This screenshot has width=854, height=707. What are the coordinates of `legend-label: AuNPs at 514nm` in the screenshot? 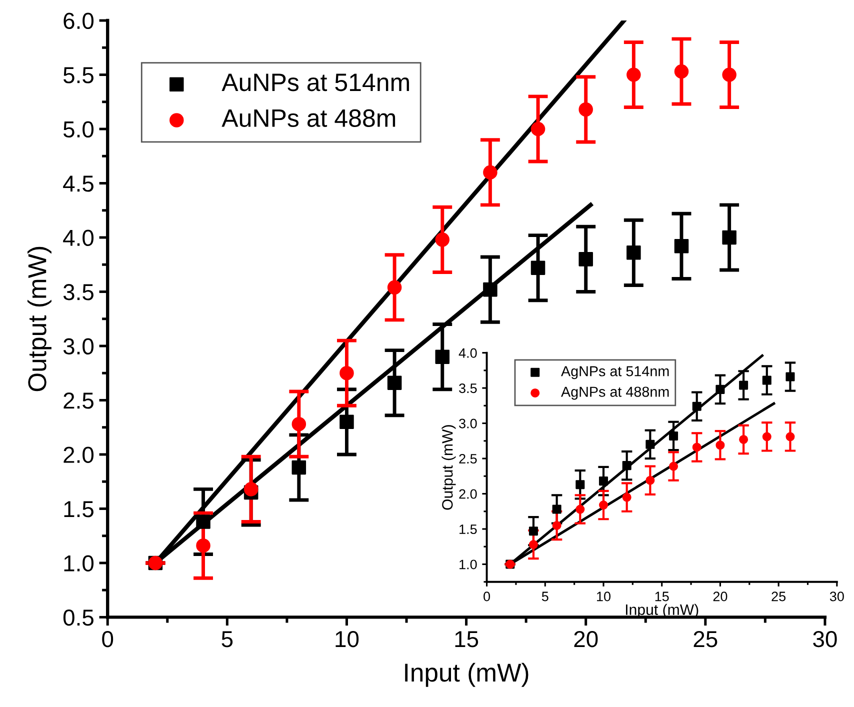 It's located at (315, 83).